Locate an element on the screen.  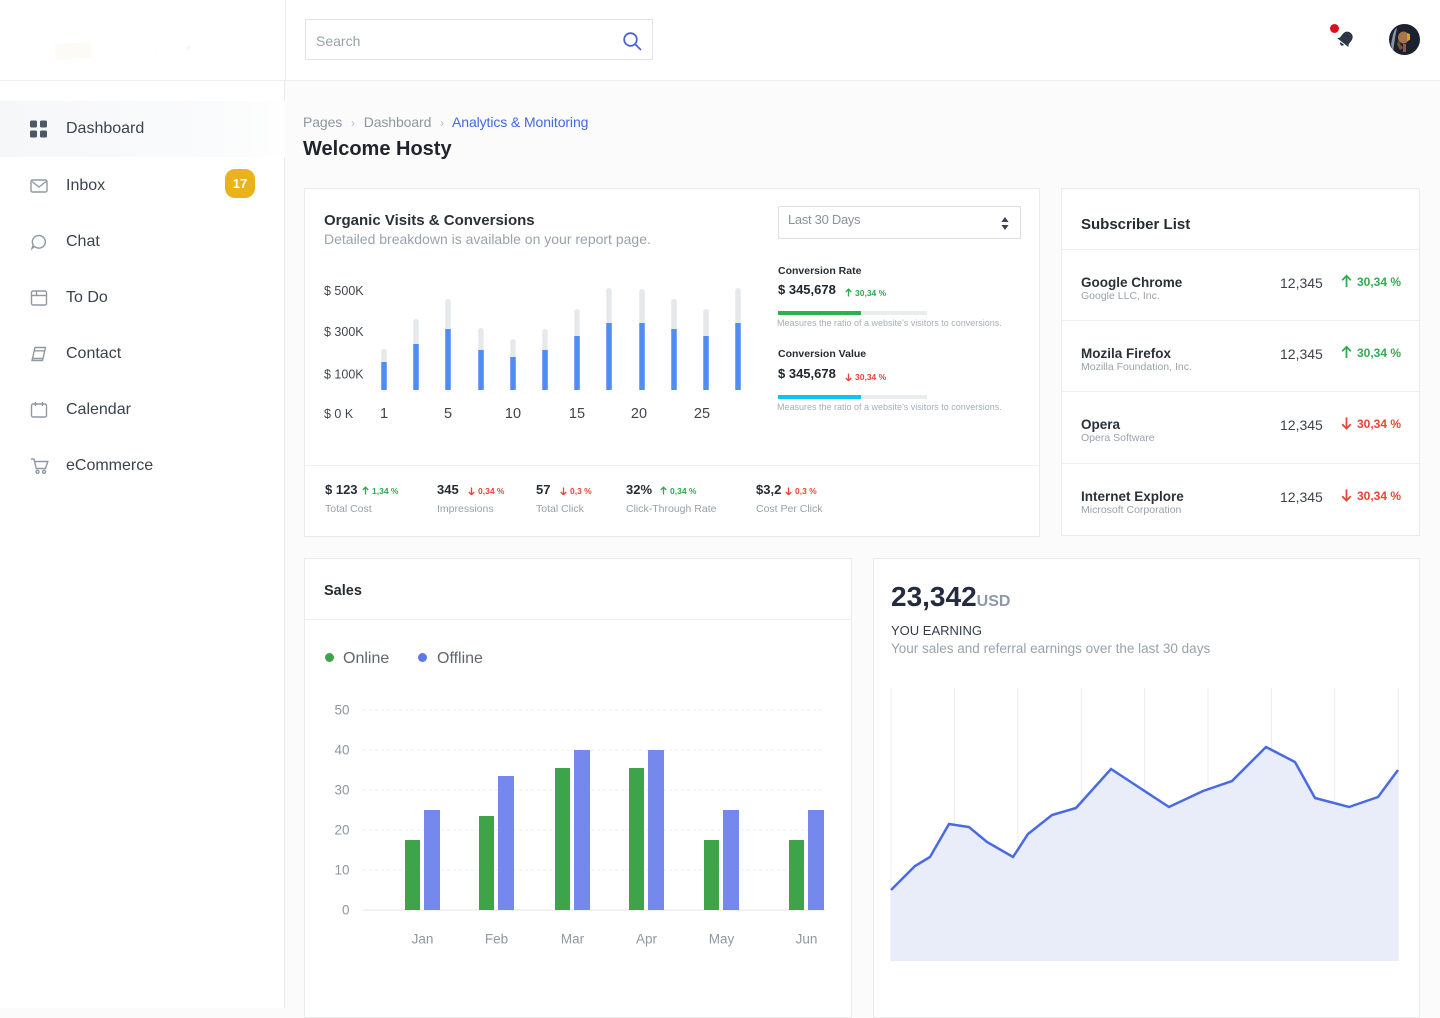
svg-text: Jan is located at coordinates (423, 939).